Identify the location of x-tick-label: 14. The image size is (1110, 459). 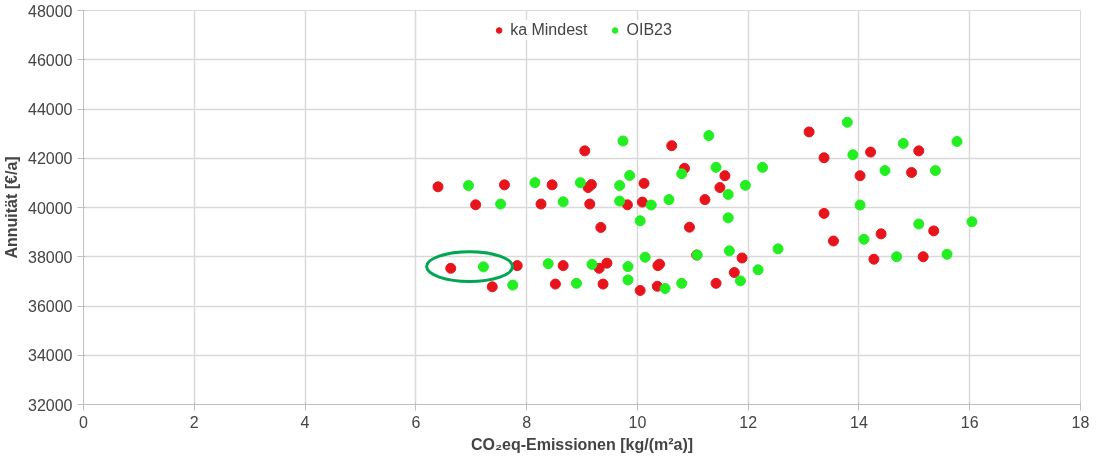
(859, 422).